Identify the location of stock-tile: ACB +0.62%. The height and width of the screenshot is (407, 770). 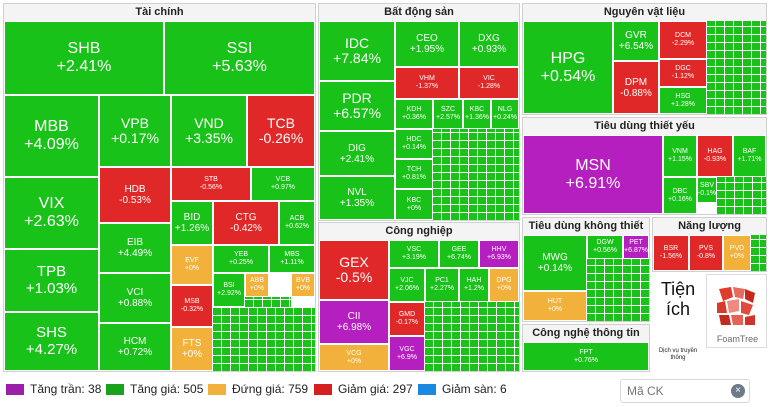
(297, 223).